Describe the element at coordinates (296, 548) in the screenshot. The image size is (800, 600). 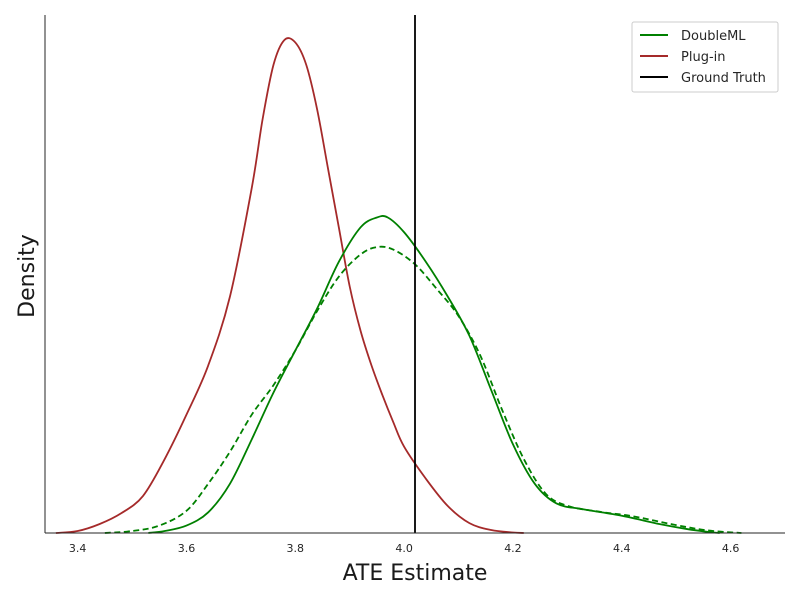
I see `x-tick-label: 3.8` at that location.